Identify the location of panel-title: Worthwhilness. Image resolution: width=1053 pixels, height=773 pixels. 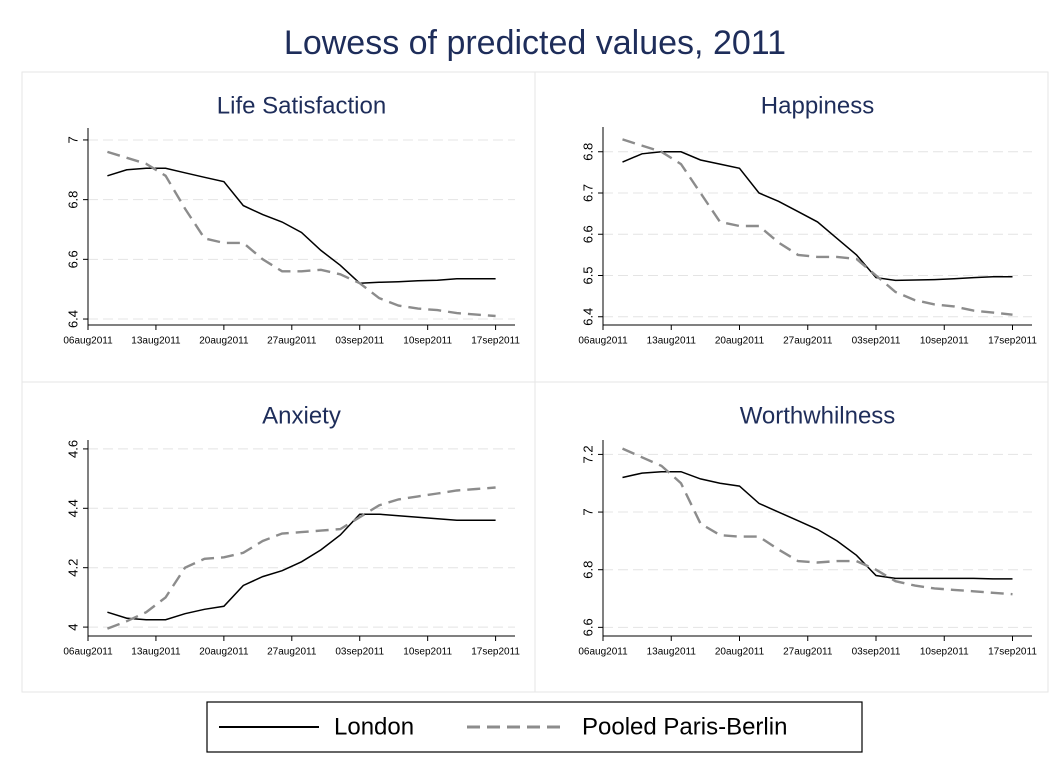
(818, 415).